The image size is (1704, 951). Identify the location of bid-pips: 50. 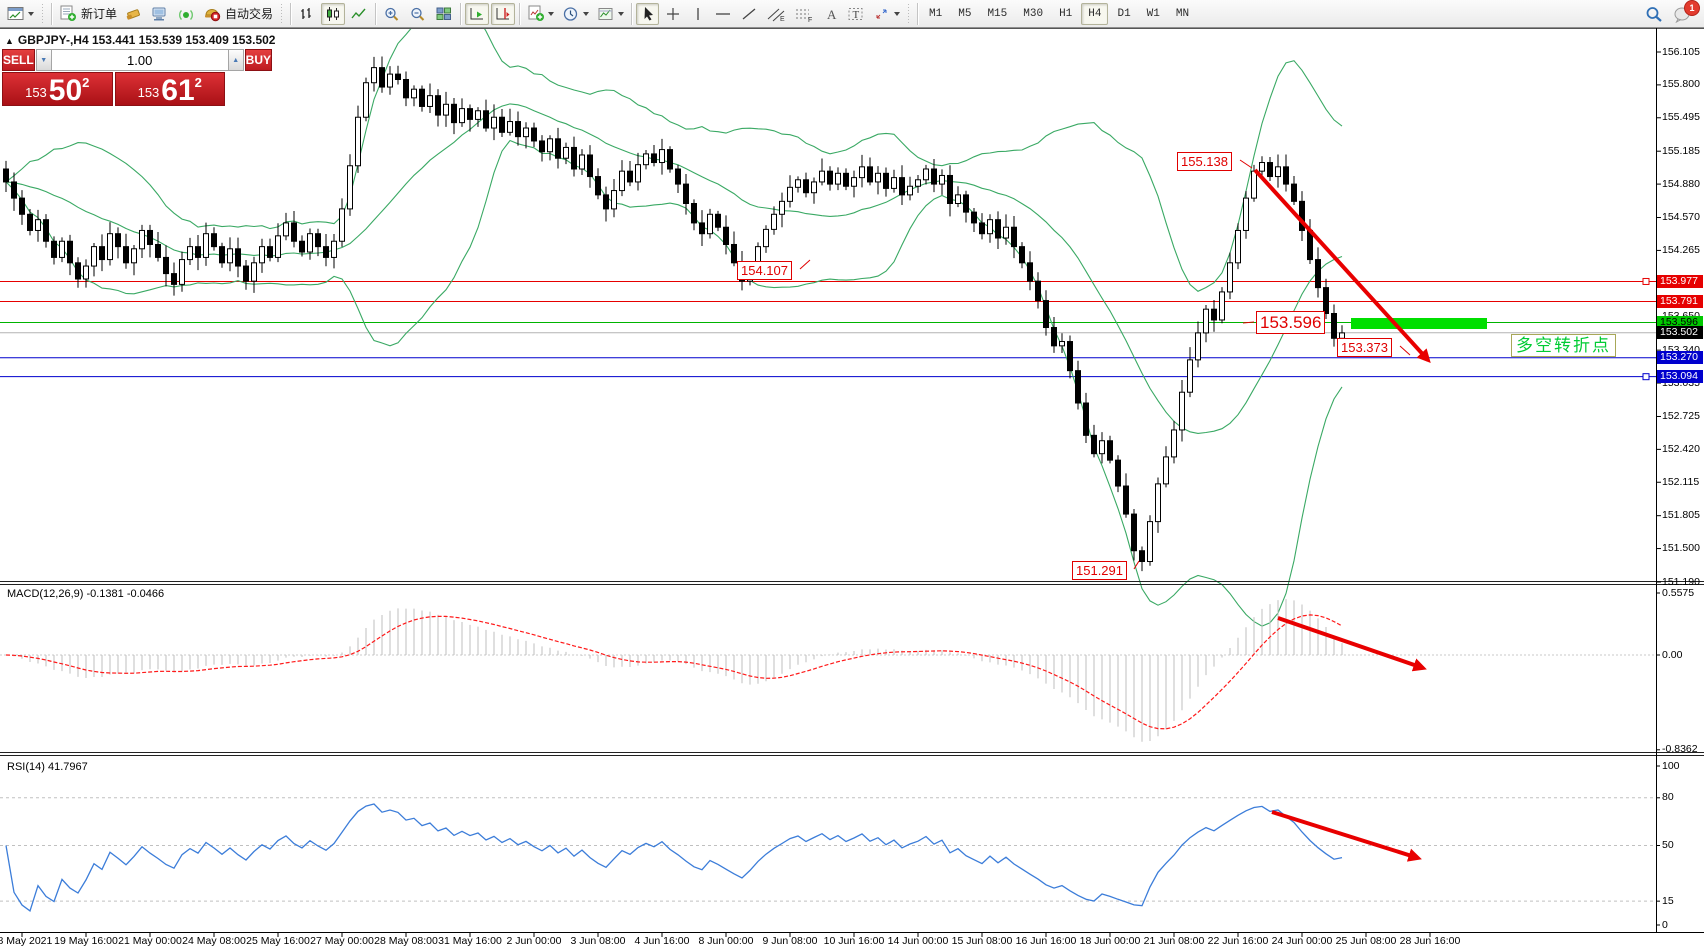
(65, 90).